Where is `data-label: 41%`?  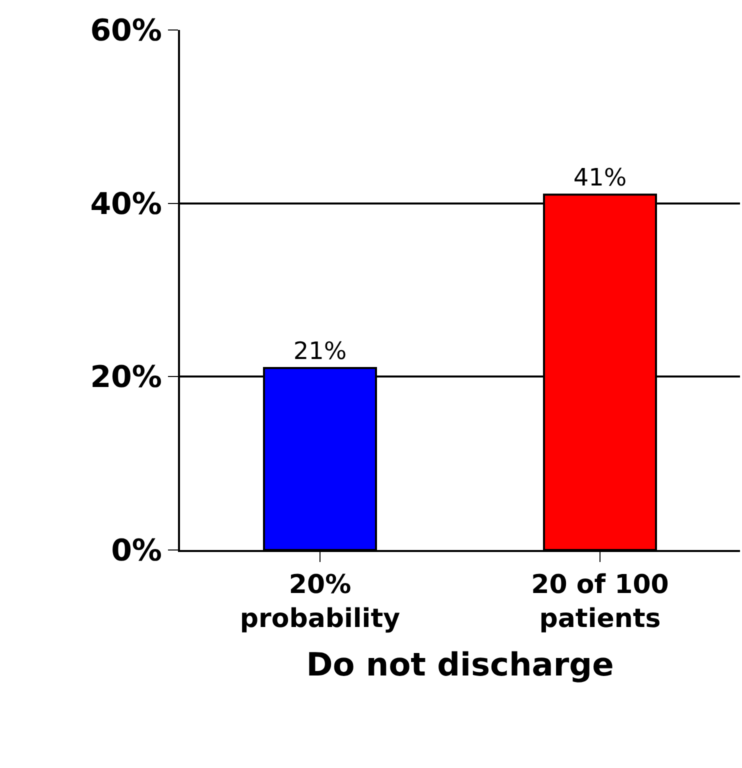
data-label: 41% is located at coordinates (600, 178).